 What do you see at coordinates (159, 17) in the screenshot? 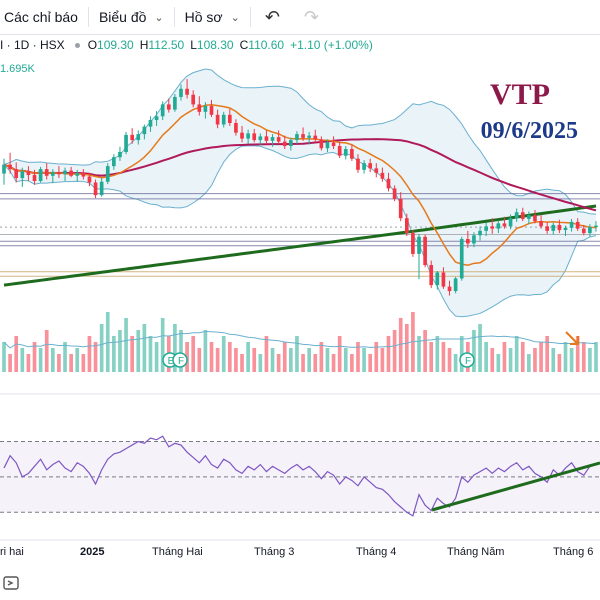
I see `chevron-down-icon: ⌄` at bounding box center [159, 17].